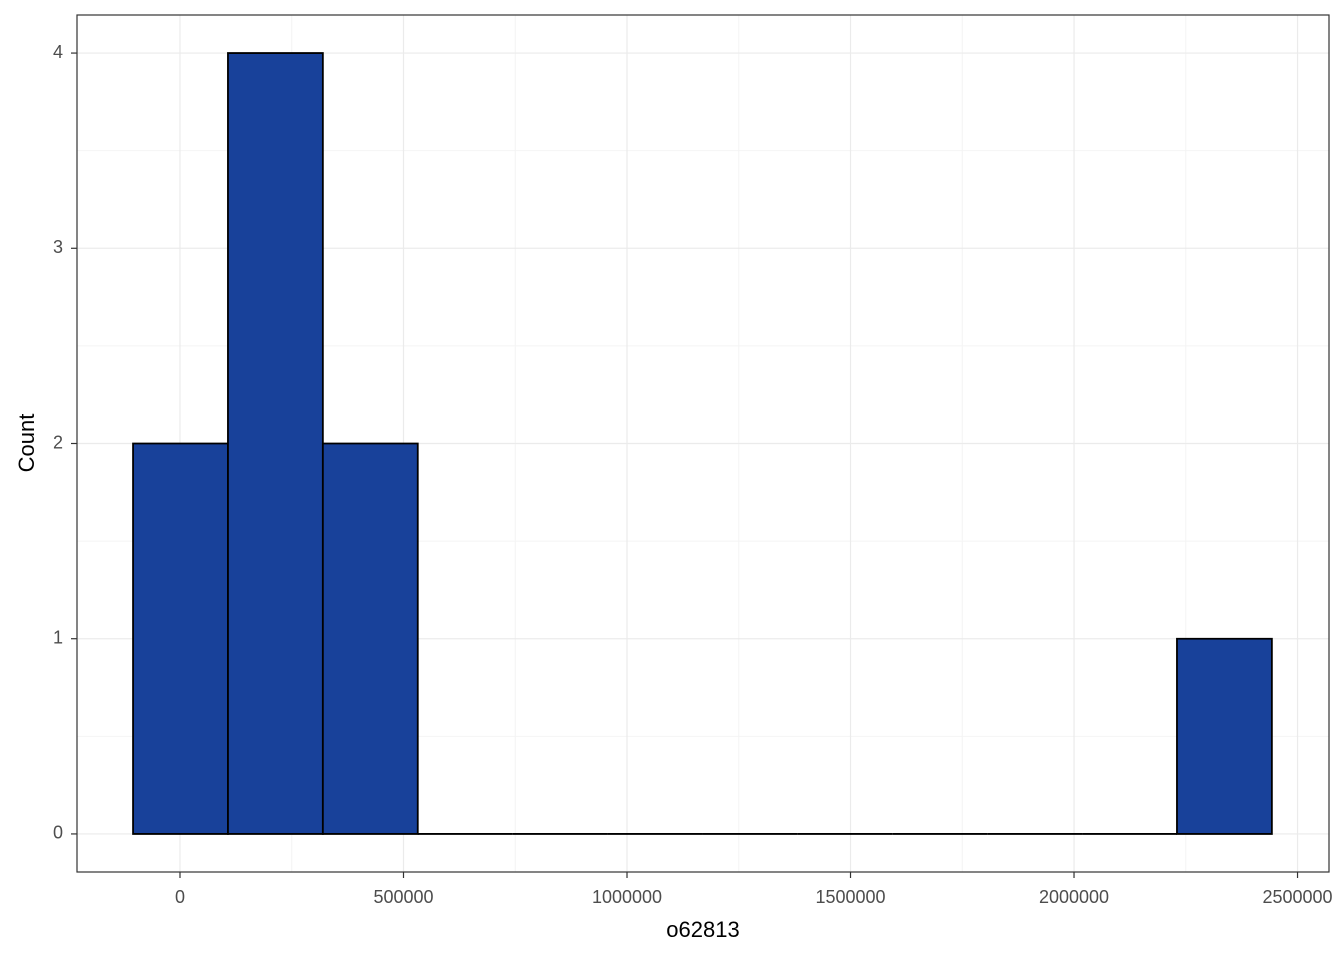 The image size is (1344, 960). I want to click on x-tick-label: 0, so click(180, 897).